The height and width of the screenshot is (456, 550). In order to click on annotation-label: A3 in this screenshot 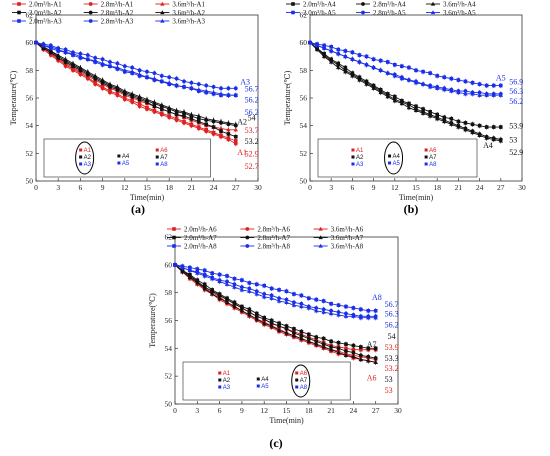, I will do `click(245, 81)`.